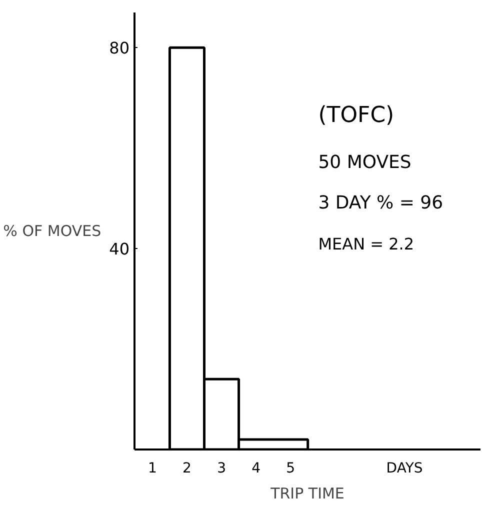  What do you see at coordinates (404, 468) in the screenshot?
I see `text: DAYS` at bounding box center [404, 468].